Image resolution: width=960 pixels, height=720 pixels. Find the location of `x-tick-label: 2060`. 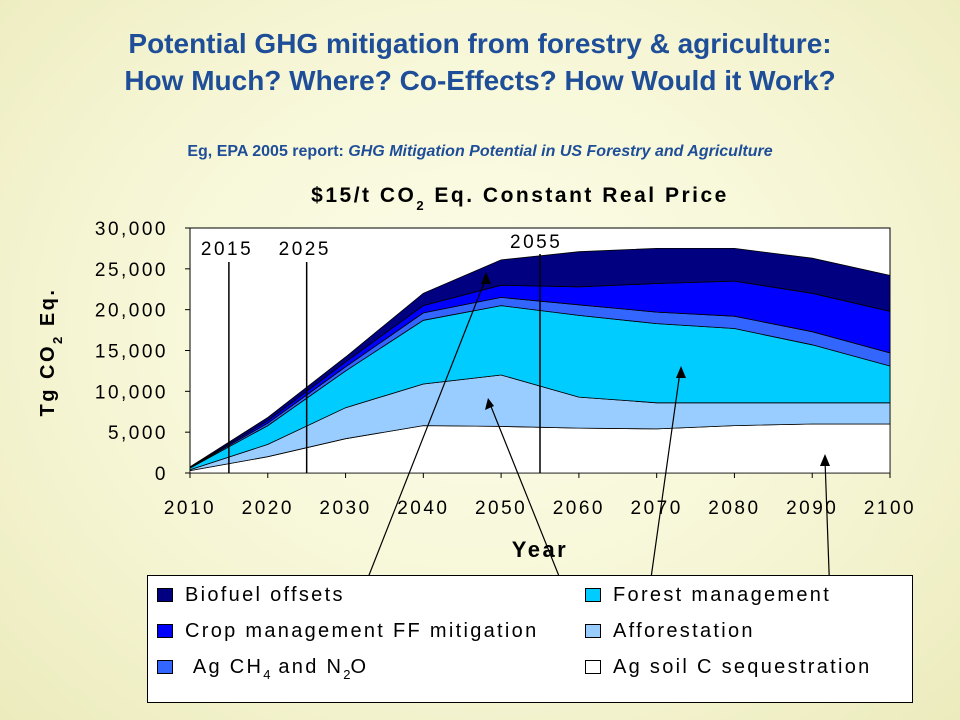

x-tick-label: 2060 is located at coordinates (579, 508).